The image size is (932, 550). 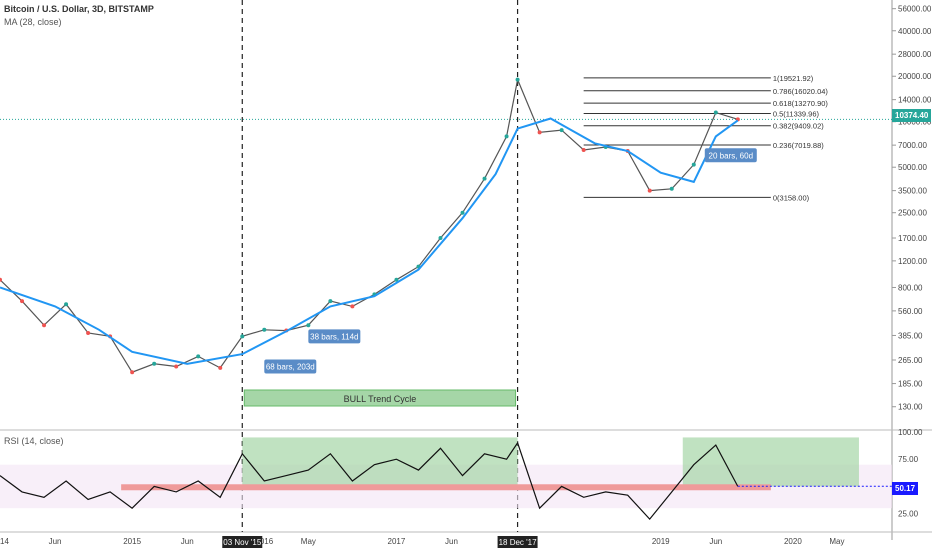 I want to click on fib-level-label: 0.5(11339.96), so click(x=796, y=113).